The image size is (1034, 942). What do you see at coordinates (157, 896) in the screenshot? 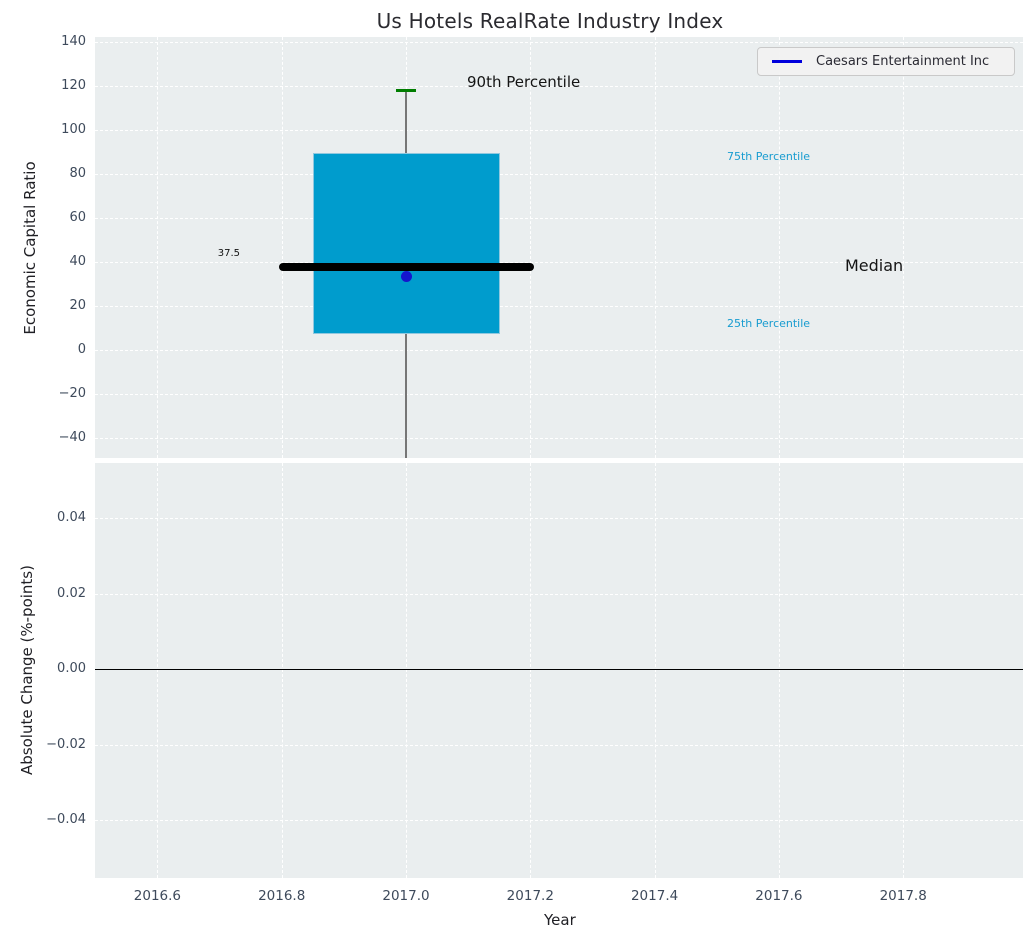
I see `x-tick-label: 2016.6` at bounding box center [157, 896].